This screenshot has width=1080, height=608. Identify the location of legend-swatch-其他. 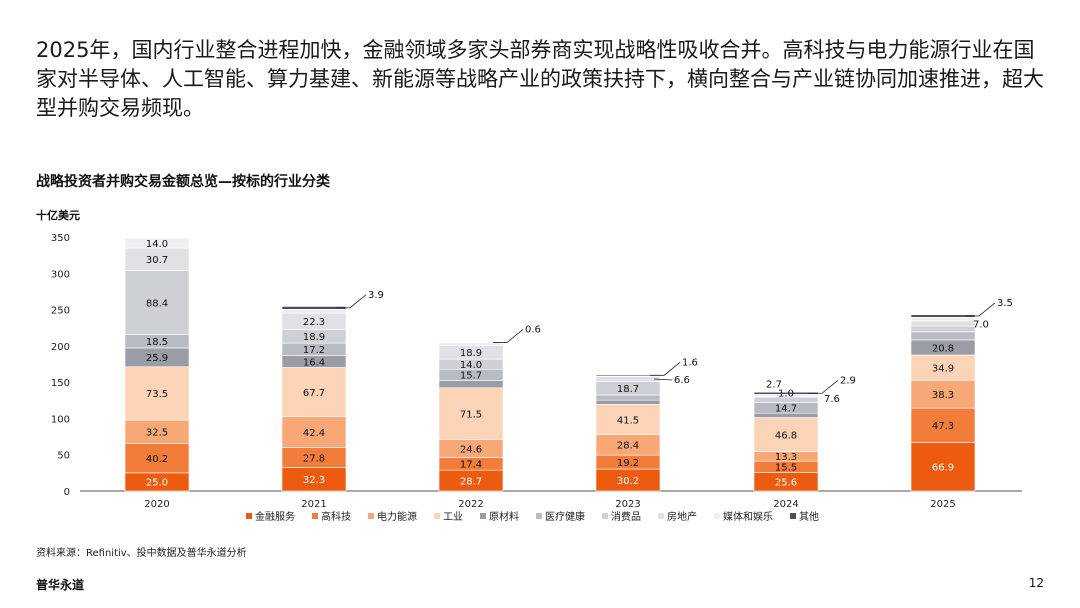
(793, 516).